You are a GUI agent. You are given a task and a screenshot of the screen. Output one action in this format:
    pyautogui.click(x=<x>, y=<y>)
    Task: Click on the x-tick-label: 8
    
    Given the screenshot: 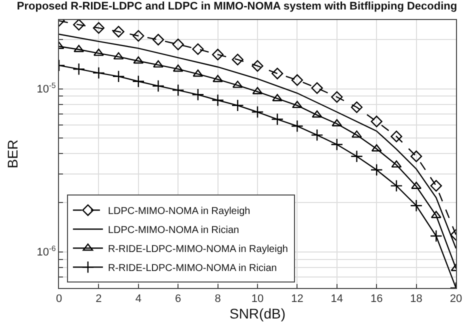 What is the action you would take?
    pyautogui.click(x=217, y=299)
    